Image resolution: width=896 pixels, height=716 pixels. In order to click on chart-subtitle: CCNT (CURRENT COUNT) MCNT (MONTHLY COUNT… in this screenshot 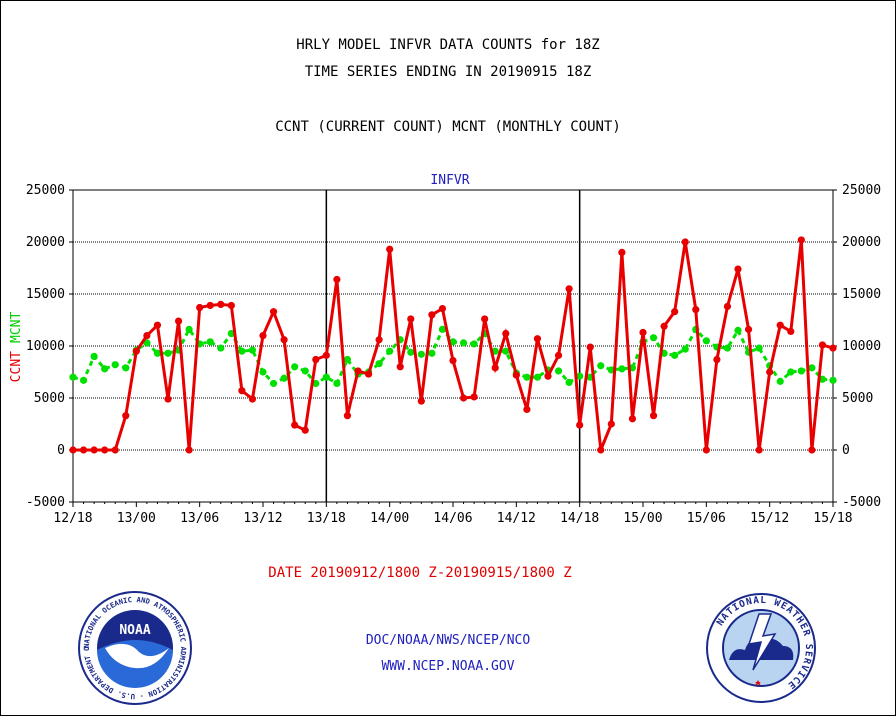, I will do `click(448, 127)`.